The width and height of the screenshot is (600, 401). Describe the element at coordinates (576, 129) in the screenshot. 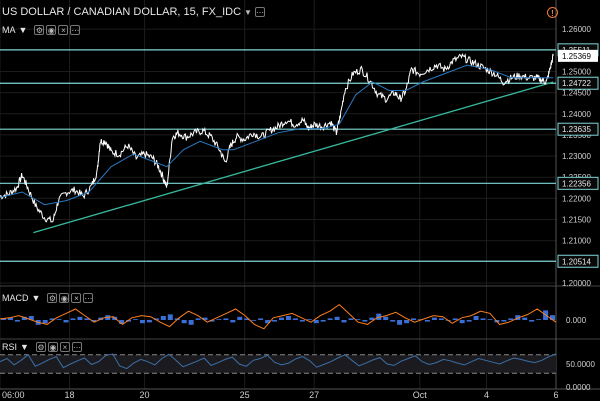

I see `level-label: 1.23635` at that location.